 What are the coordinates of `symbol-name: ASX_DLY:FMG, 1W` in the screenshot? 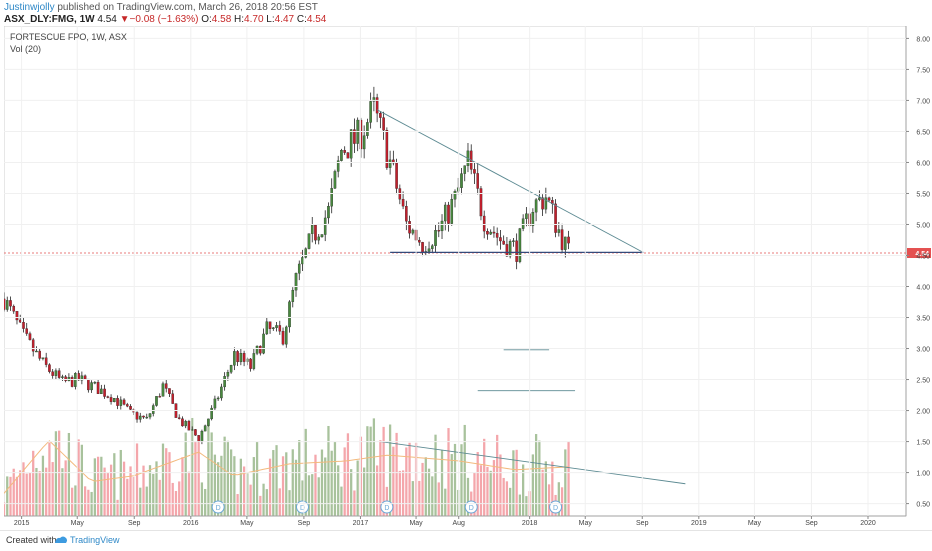 It's located at (49, 19).